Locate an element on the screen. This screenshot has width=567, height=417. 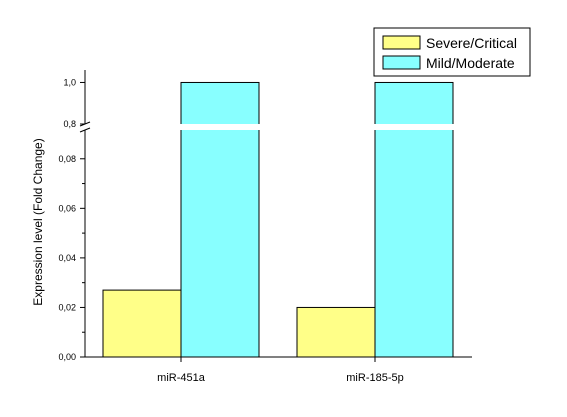
bar-mild-moderate-mir-451a is located at coordinates (220, 219).